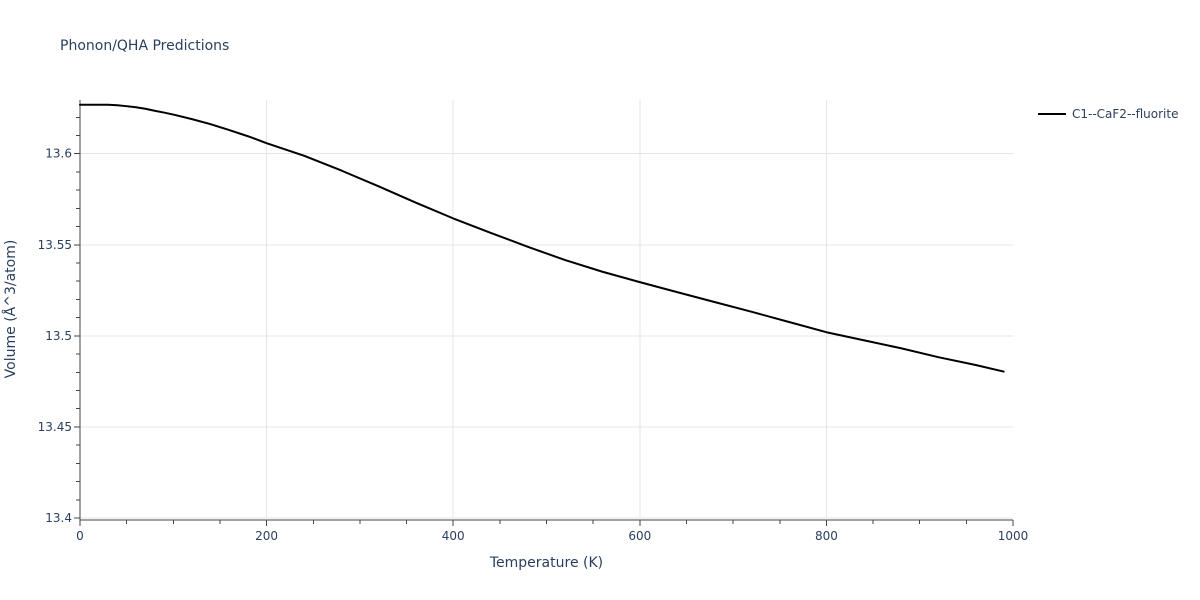 The height and width of the screenshot is (600, 1200). I want to click on y-tick-label: 13.45, so click(55, 427).